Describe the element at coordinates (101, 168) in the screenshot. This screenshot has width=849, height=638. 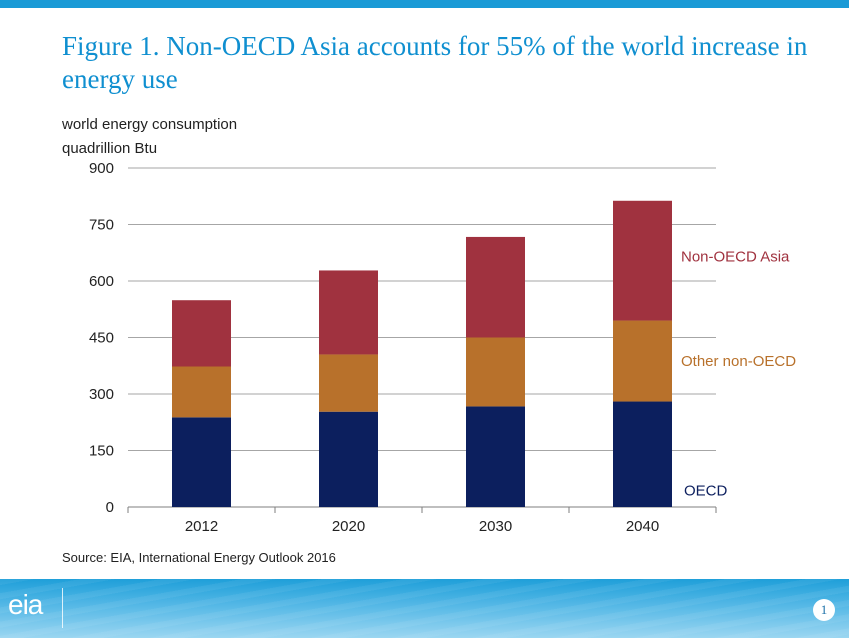
I see `y-tick-label: 900` at that location.